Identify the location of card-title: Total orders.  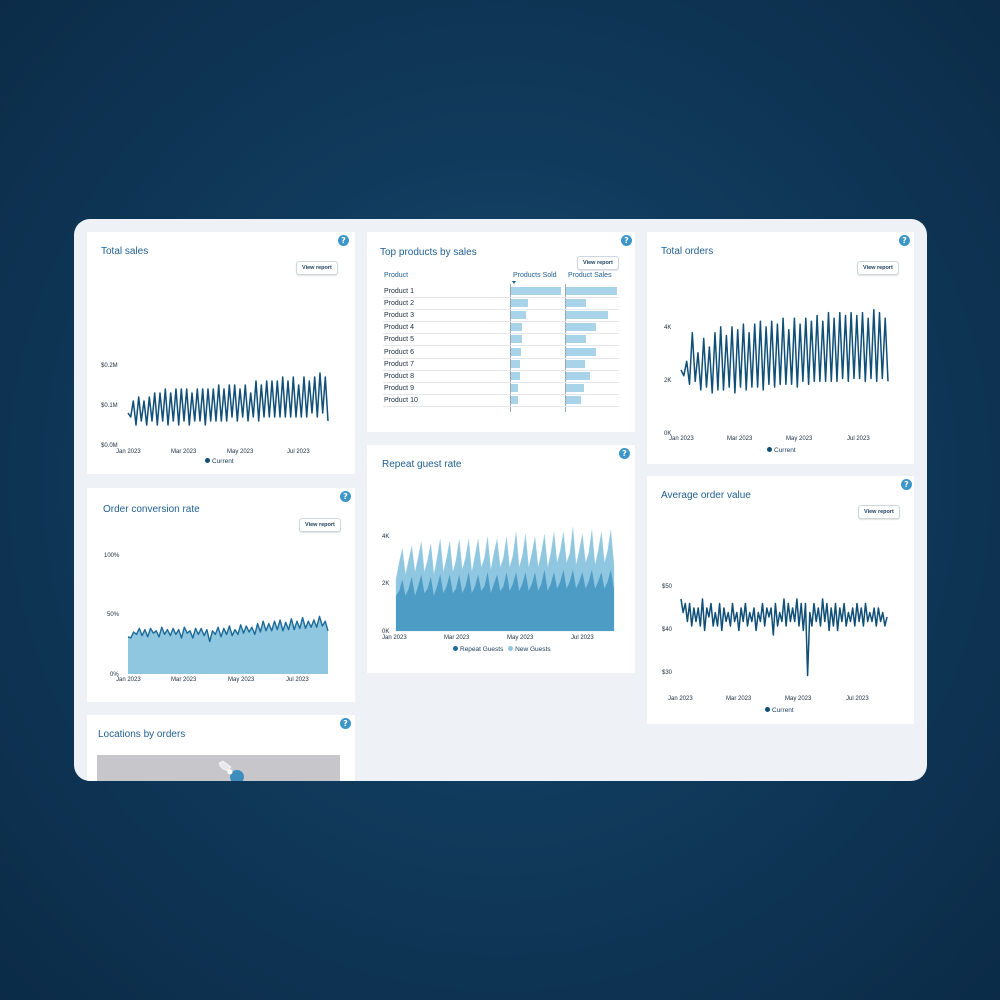
(687, 251).